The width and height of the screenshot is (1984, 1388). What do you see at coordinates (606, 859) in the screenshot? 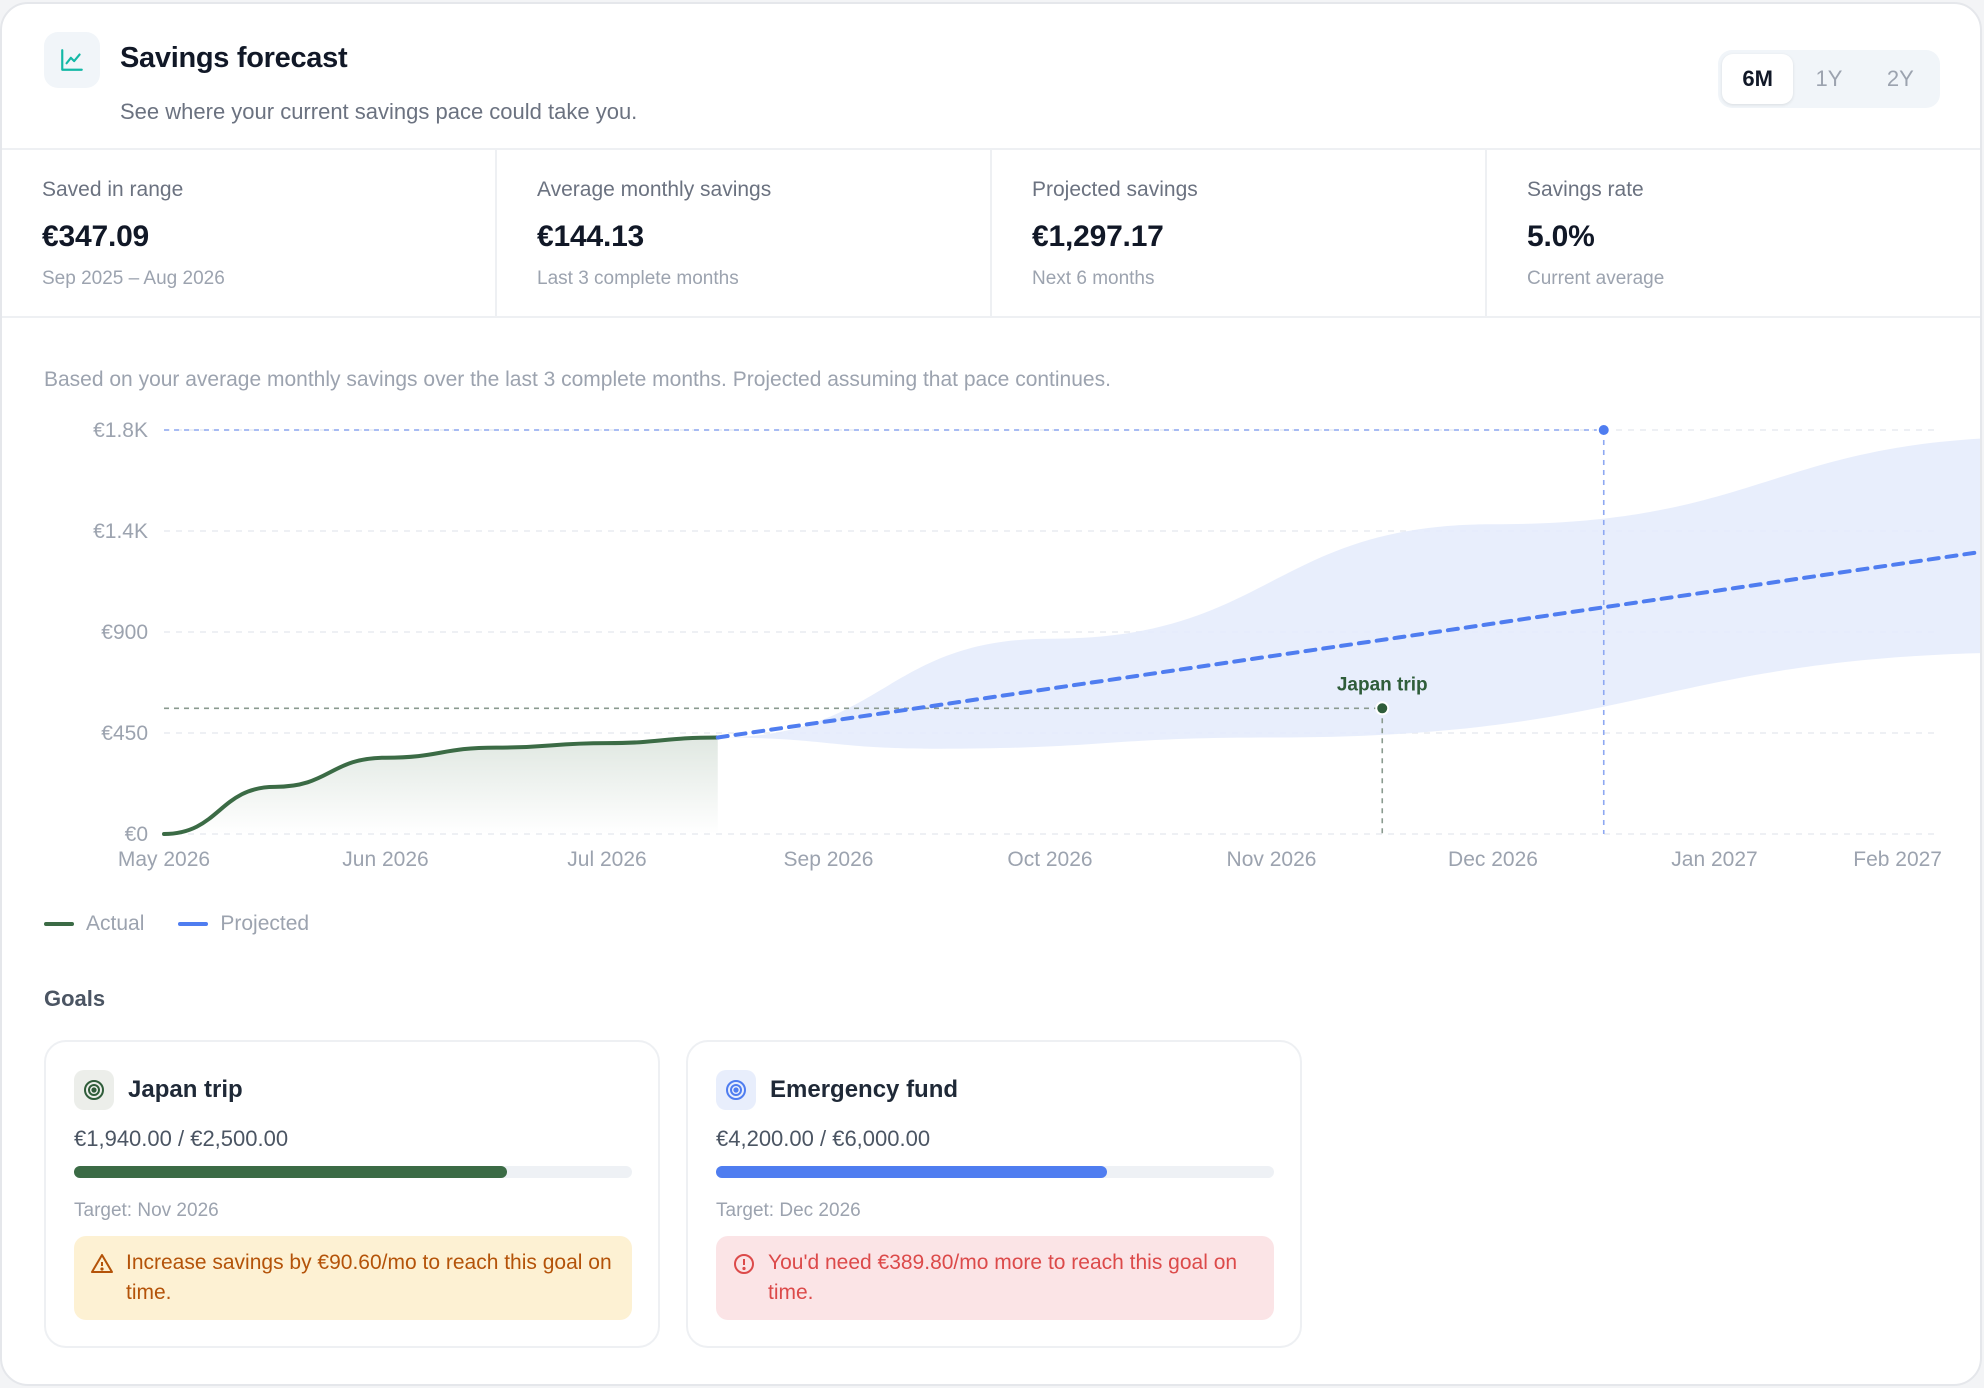
I see `x-tick-label: Jul 2026` at bounding box center [606, 859].